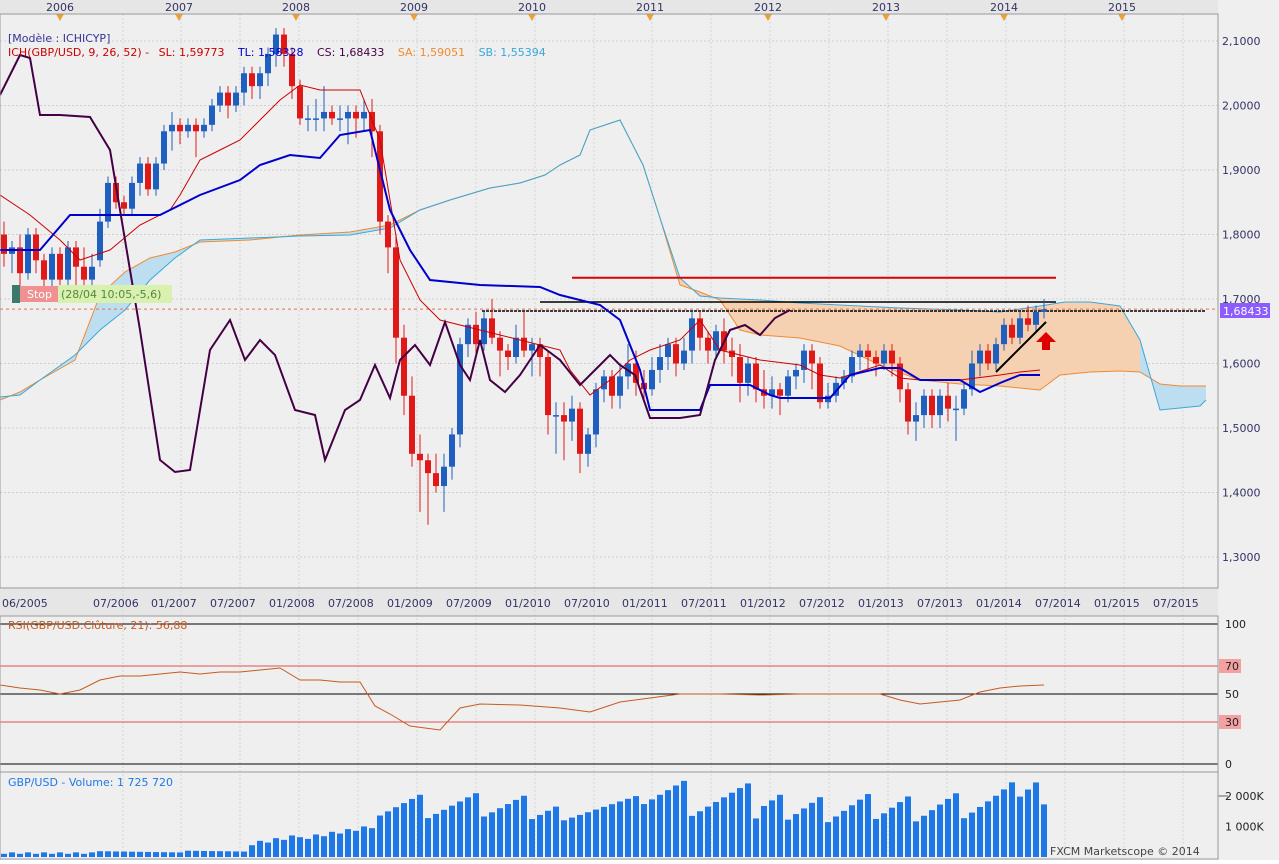 This screenshot has width=1279, height=864. Describe the element at coordinates (179, 7) in the screenshot. I see `year-label: 2007` at that location.